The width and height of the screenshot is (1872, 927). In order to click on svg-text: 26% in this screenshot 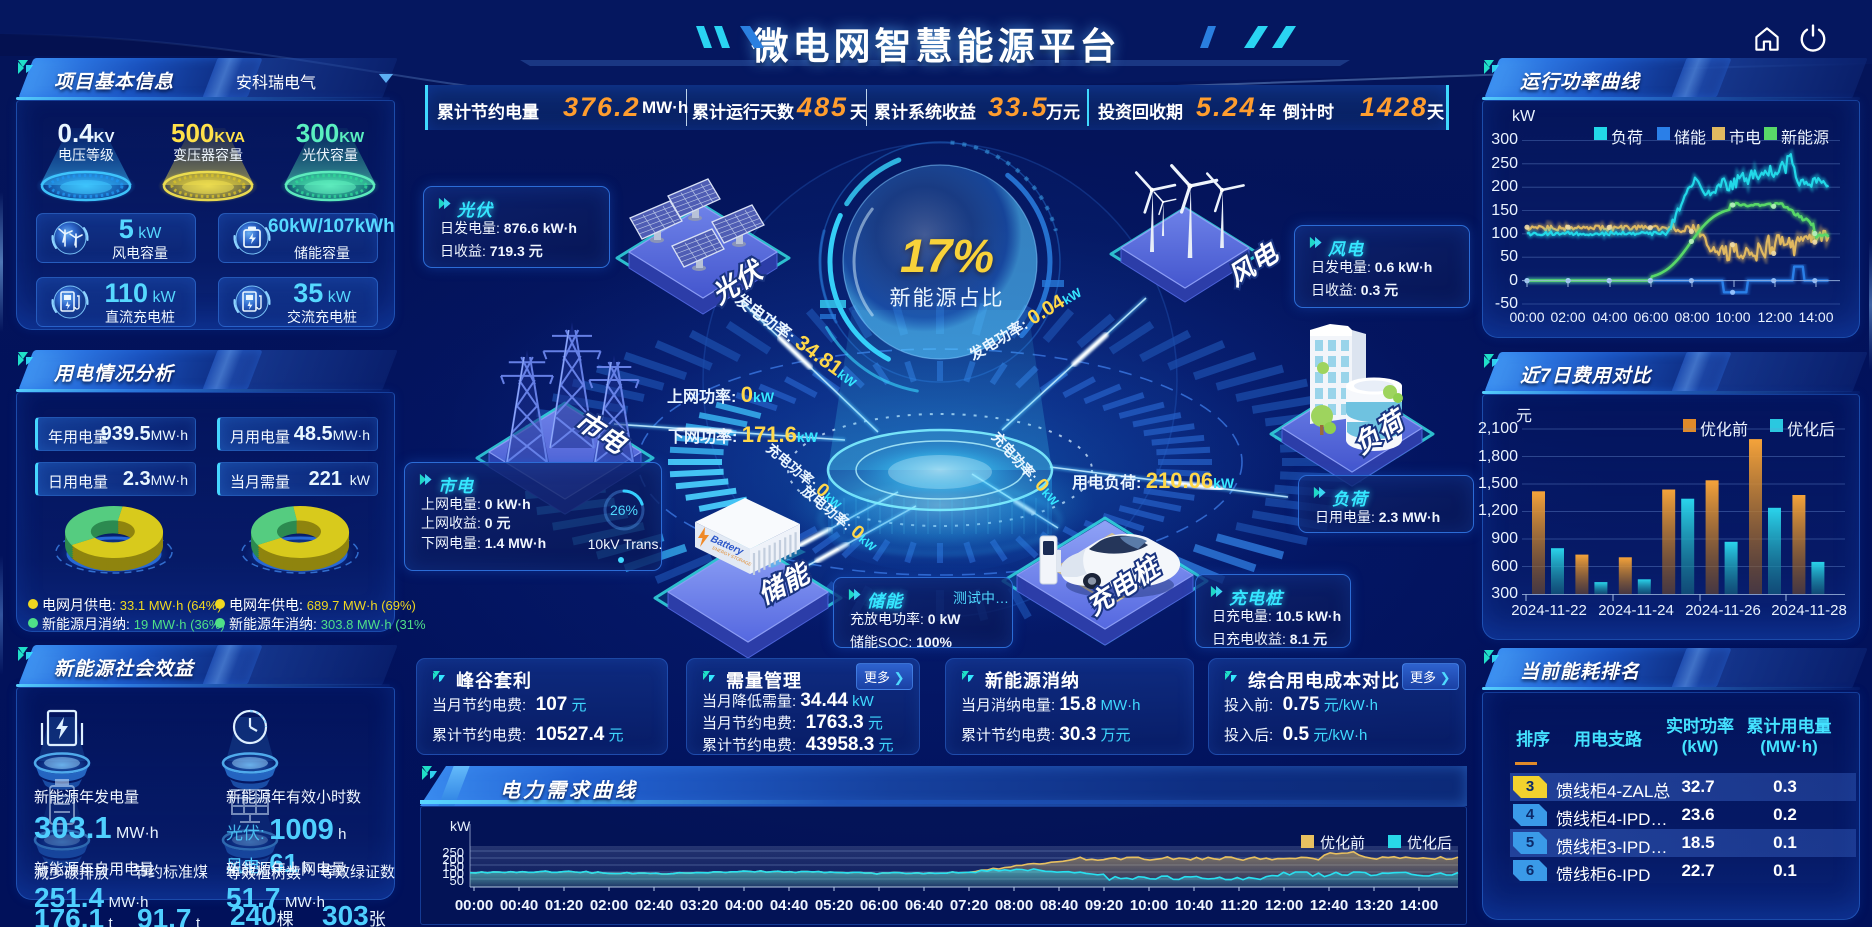, I will do `click(624, 510)`.